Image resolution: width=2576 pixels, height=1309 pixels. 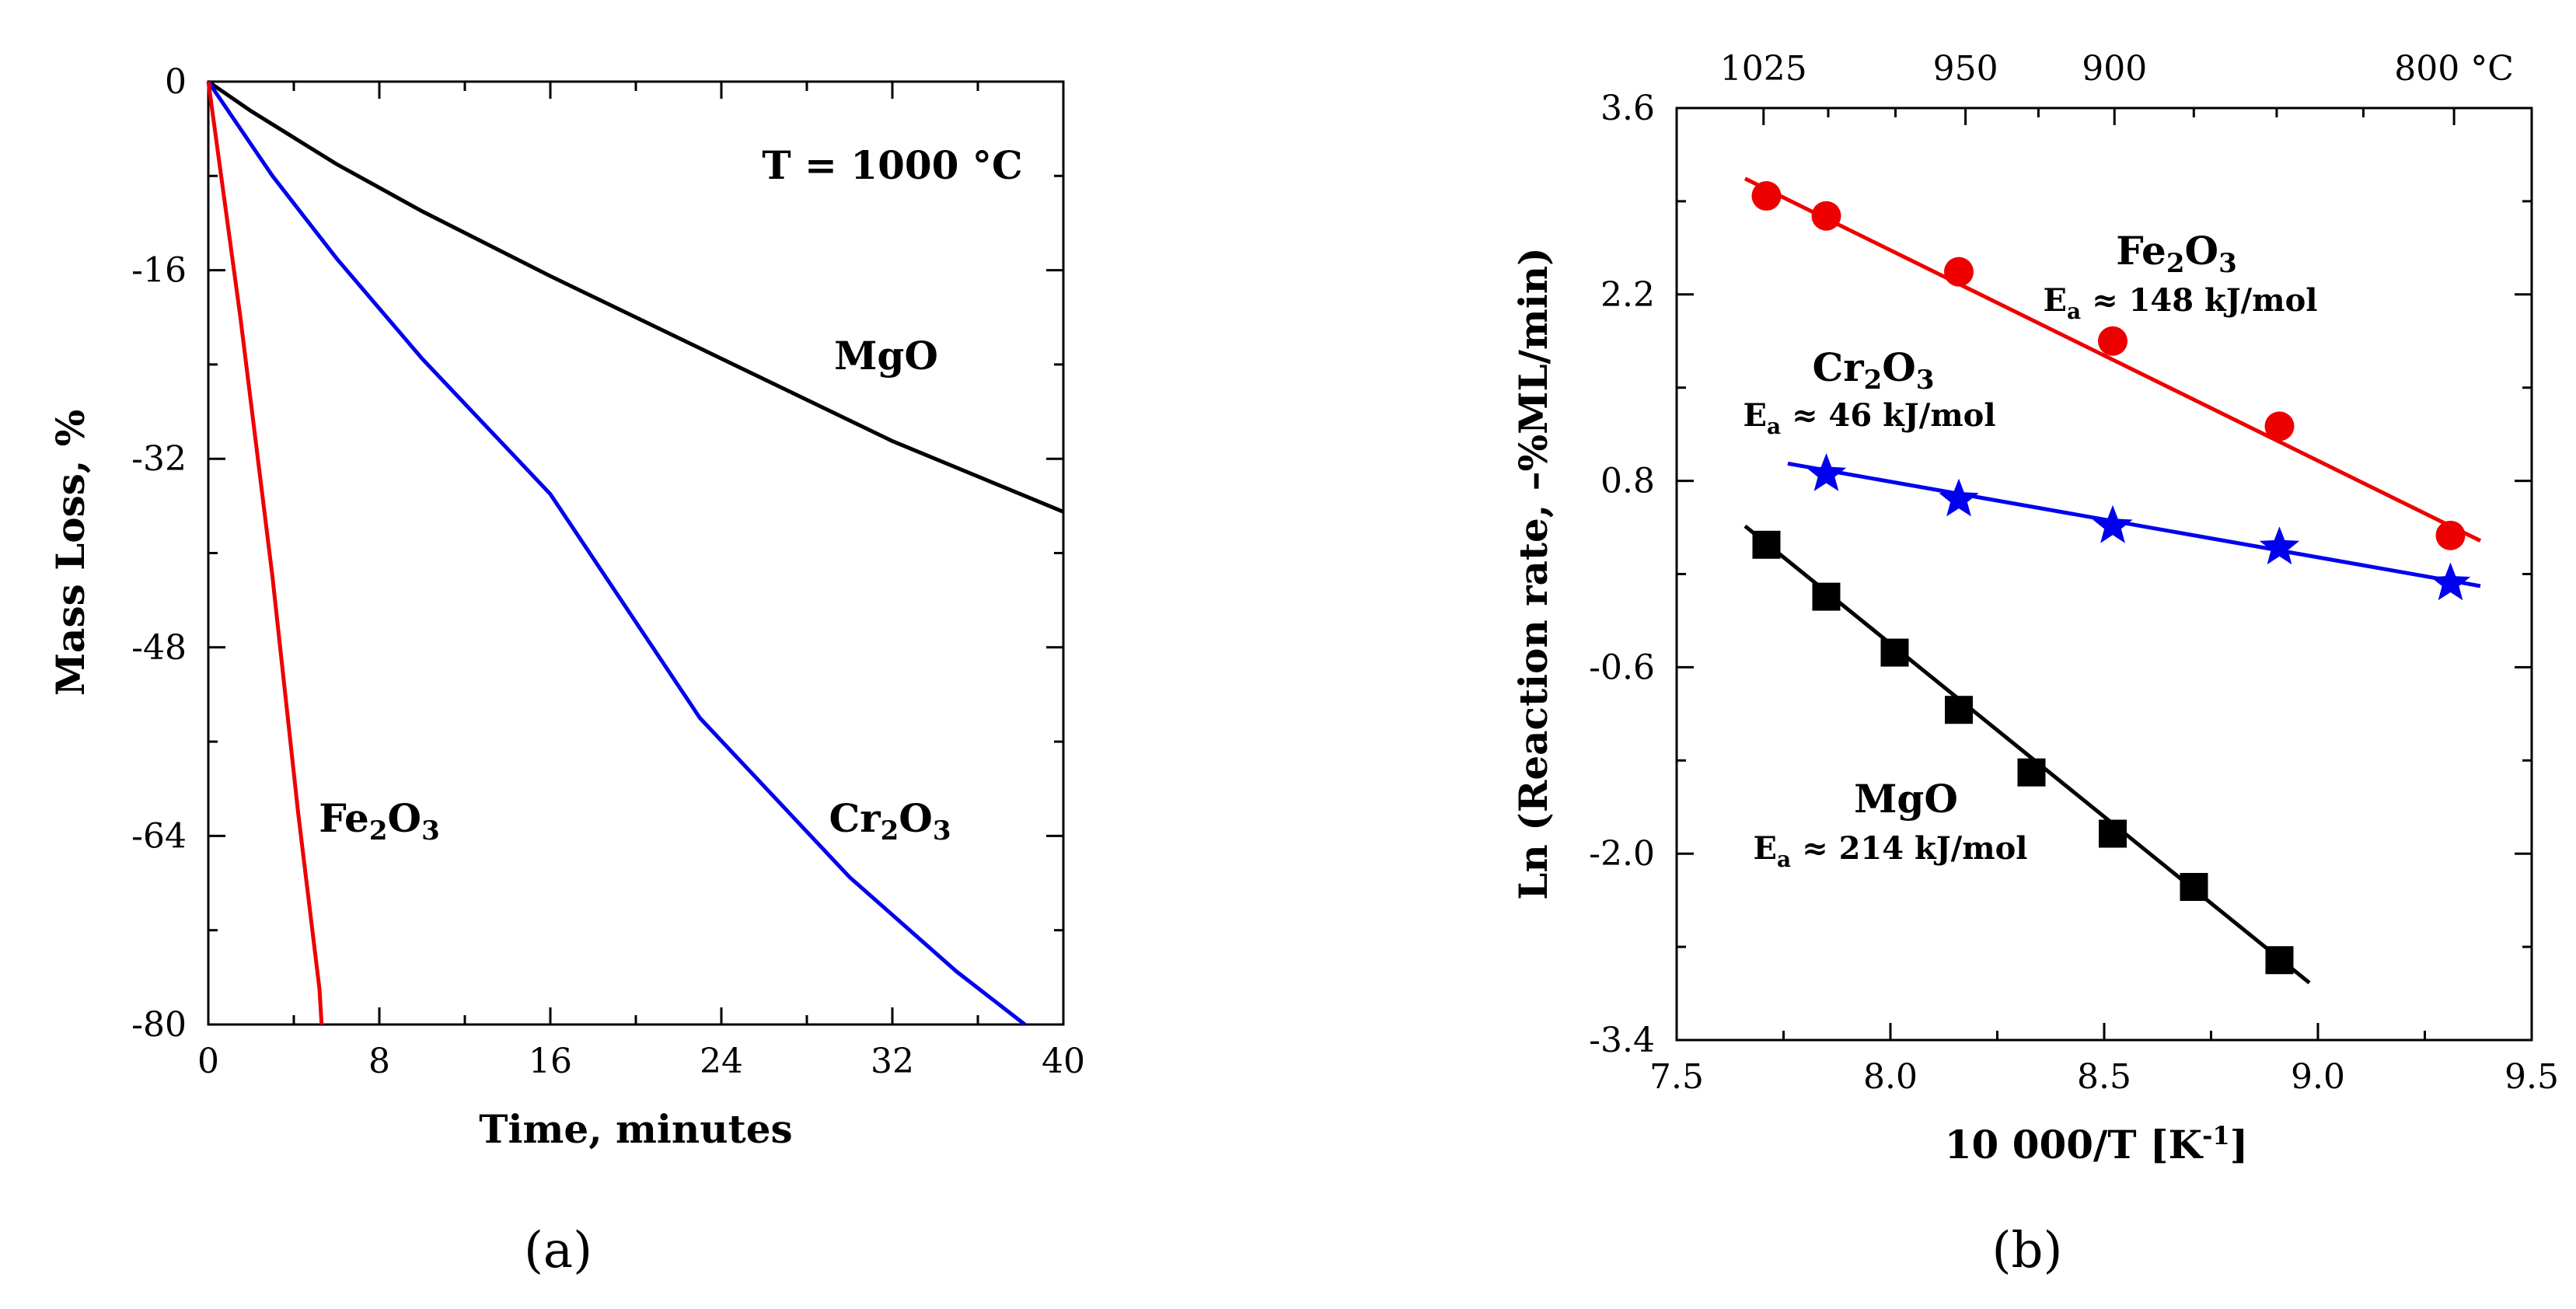 What do you see at coordinates (265, 553) in the screenshot?
I see `series-line-fe2o3-a` at bounding box center [265, 553].